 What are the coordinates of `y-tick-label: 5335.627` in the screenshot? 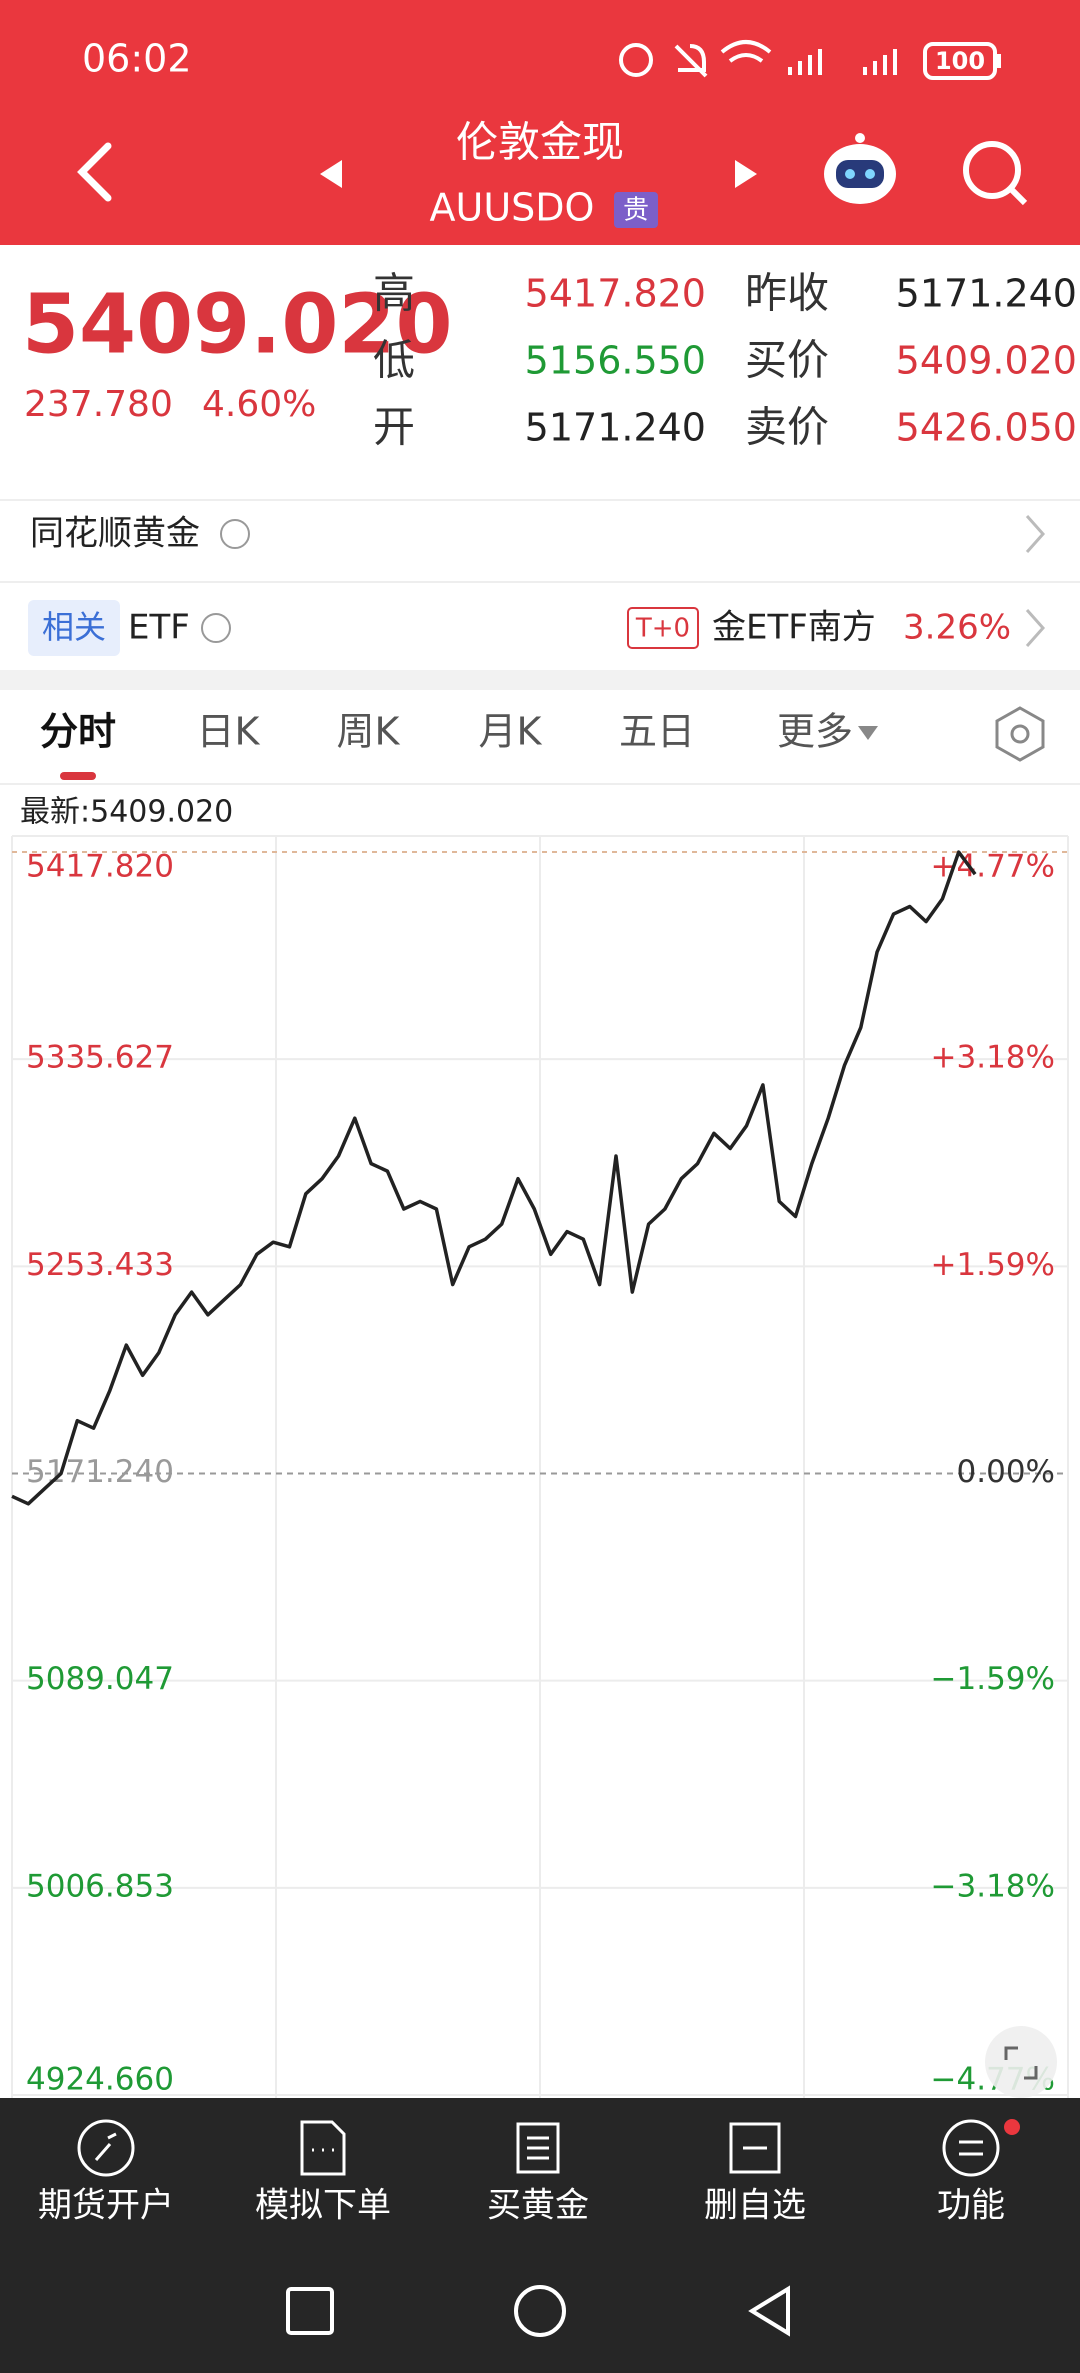 It's located at (100, 1058).